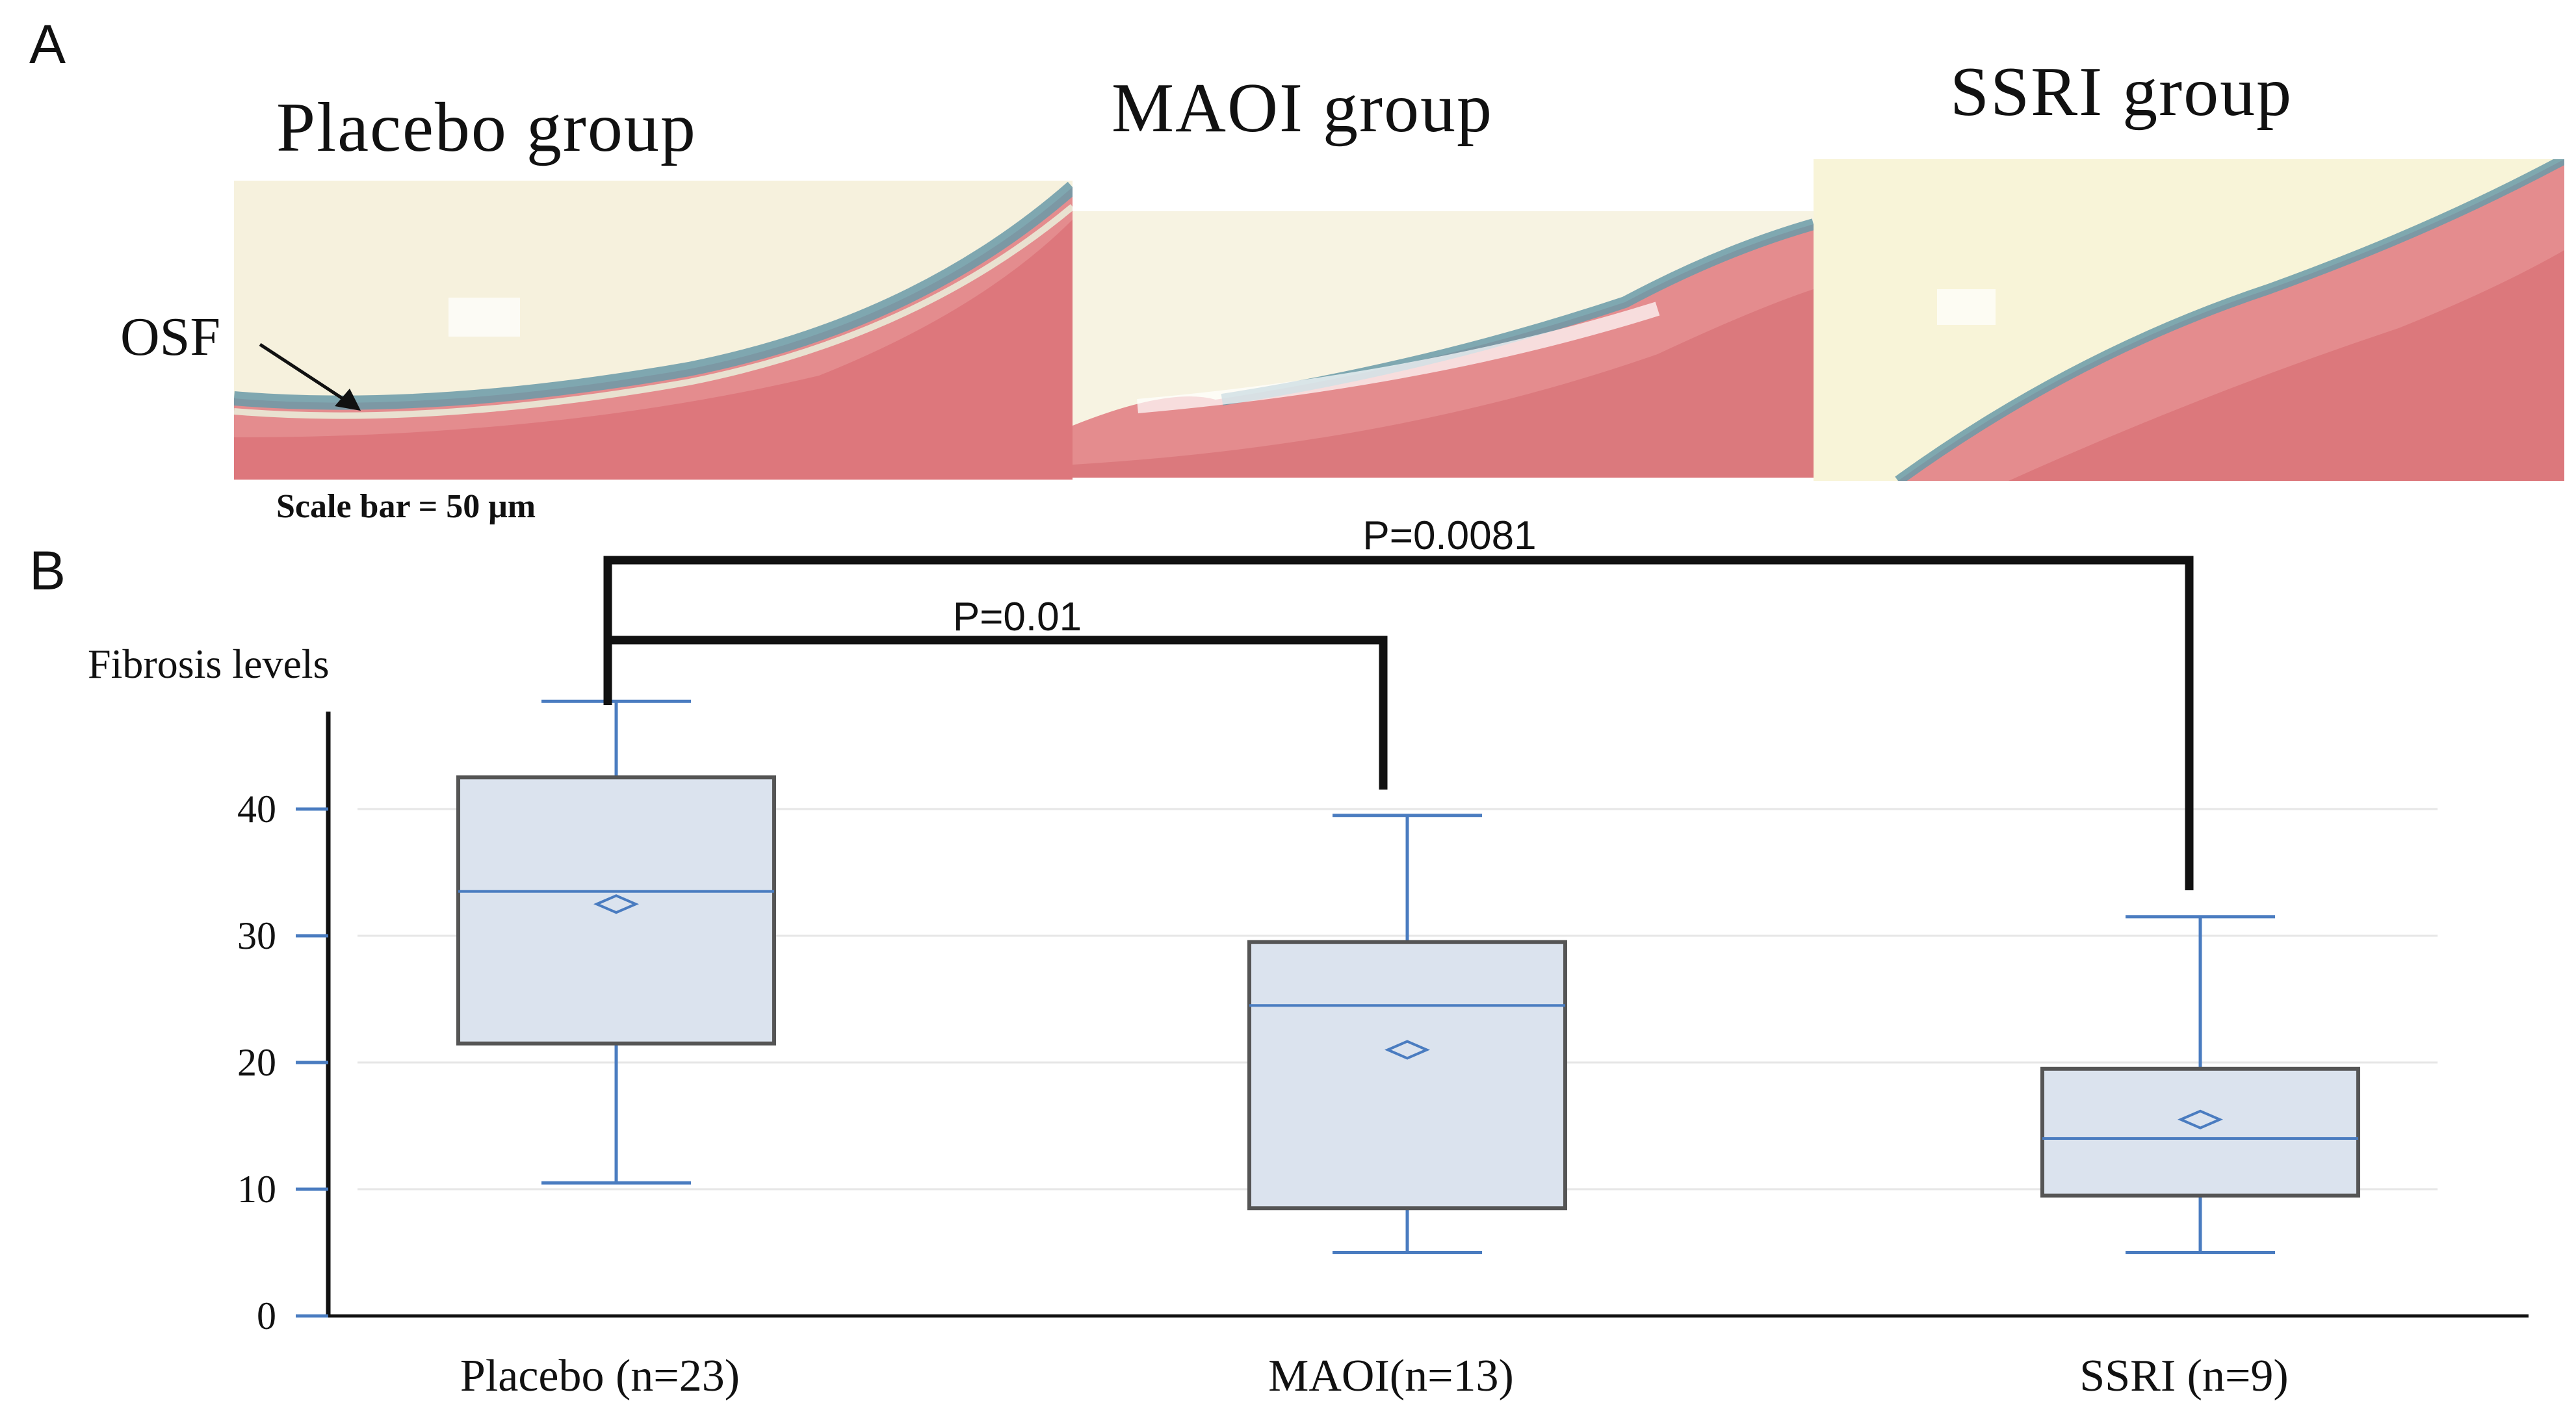 The width and height of the screenshot is (2576, 1416). What do you see at coordinates (47, 570) in the screenshot?
I see `panel-b-letter: B` at bounding box center [47, 570].